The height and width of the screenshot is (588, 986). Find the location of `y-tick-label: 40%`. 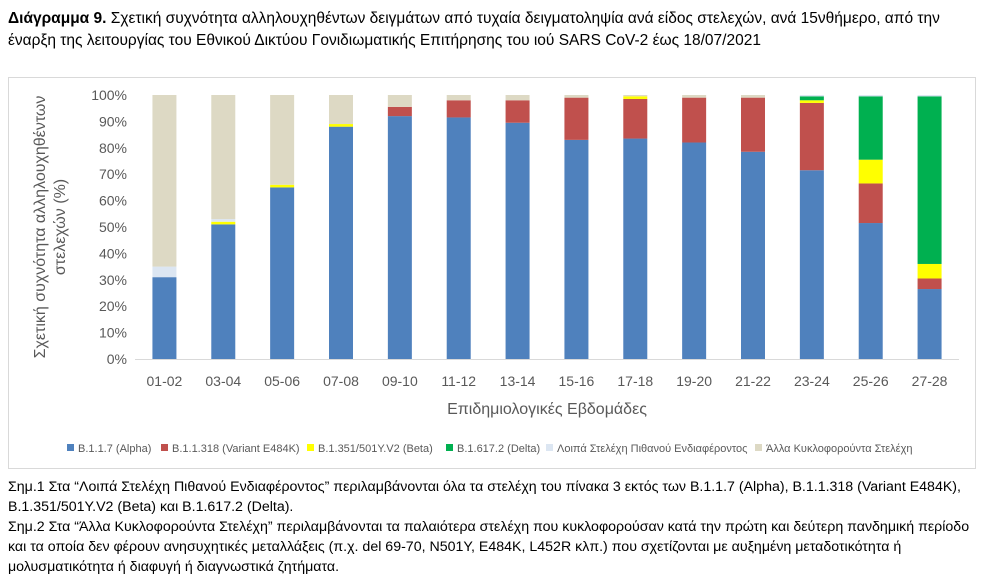

y-tick-label: 40% is located at coordinates (113, 253).